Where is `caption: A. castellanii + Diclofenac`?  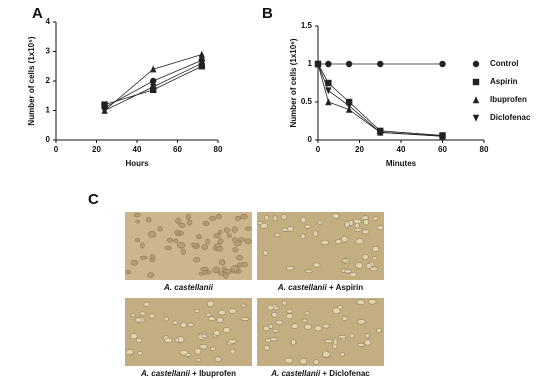 caption: A. castellanii + Diclofenac is located at coordinates (320, 373).